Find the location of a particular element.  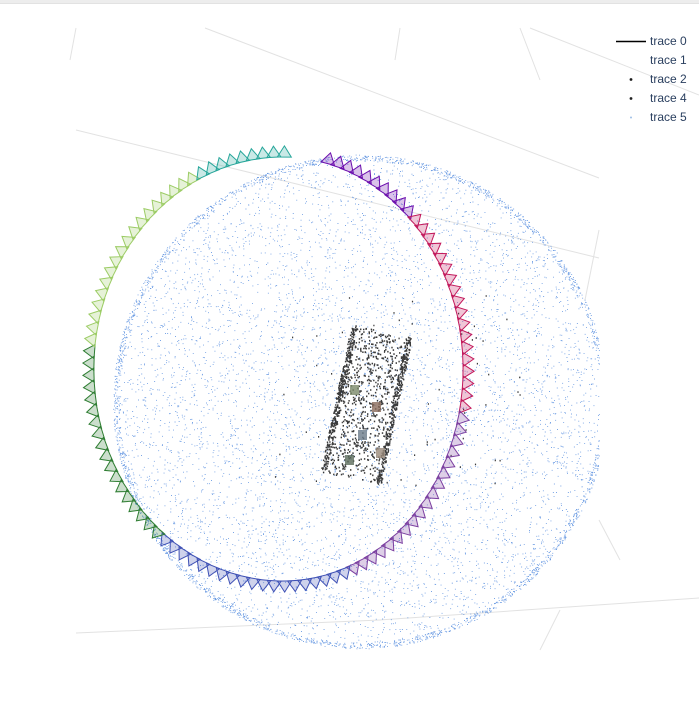

legend: trace 0 trace 1 trace 2 trace 4 trace 5 is located at coordinates (655, 79).